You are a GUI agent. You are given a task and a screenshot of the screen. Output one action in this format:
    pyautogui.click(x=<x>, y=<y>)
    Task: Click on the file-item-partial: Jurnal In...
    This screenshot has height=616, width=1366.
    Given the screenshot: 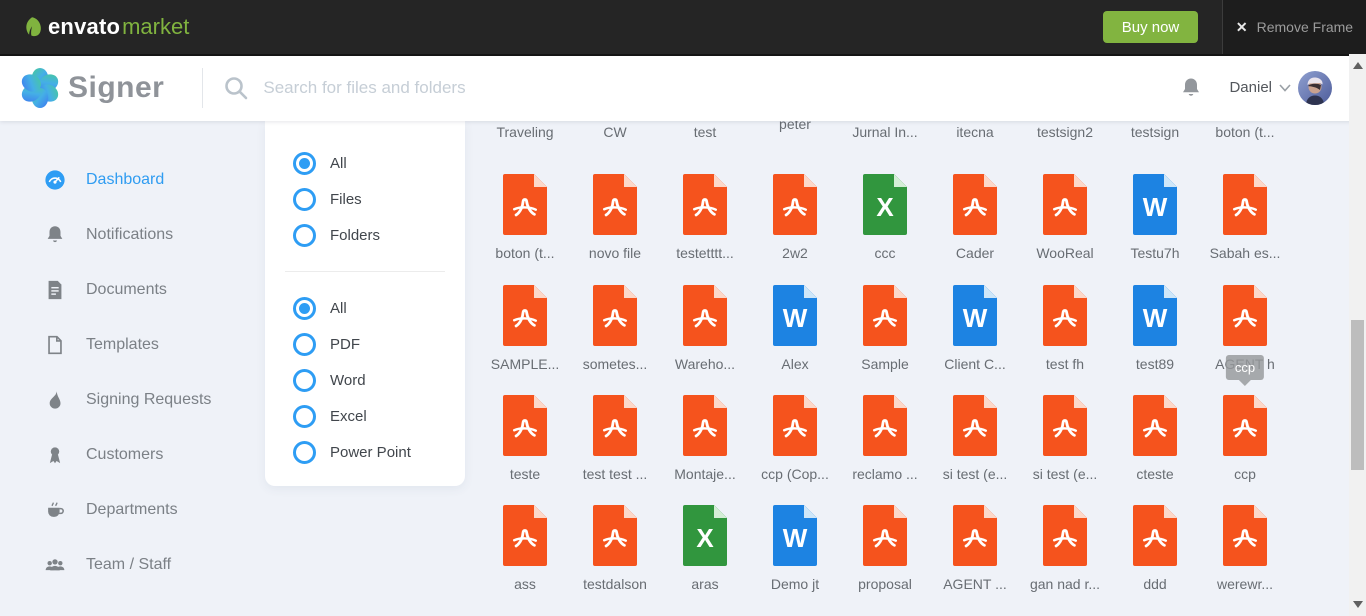 What is the action you would take?
    pyautogui.click(x=885, y=132)
    